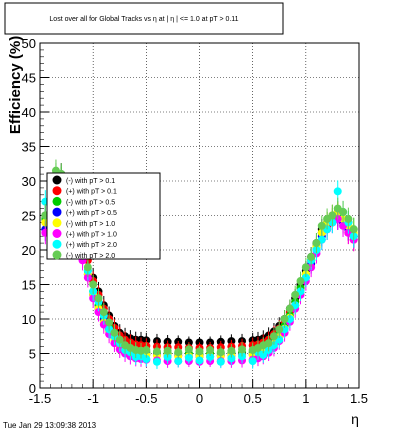  What do you see at coordinates (32, 388) in the screenshot?
I see `y-tick-label: 0` at bounding box center [32, 388].